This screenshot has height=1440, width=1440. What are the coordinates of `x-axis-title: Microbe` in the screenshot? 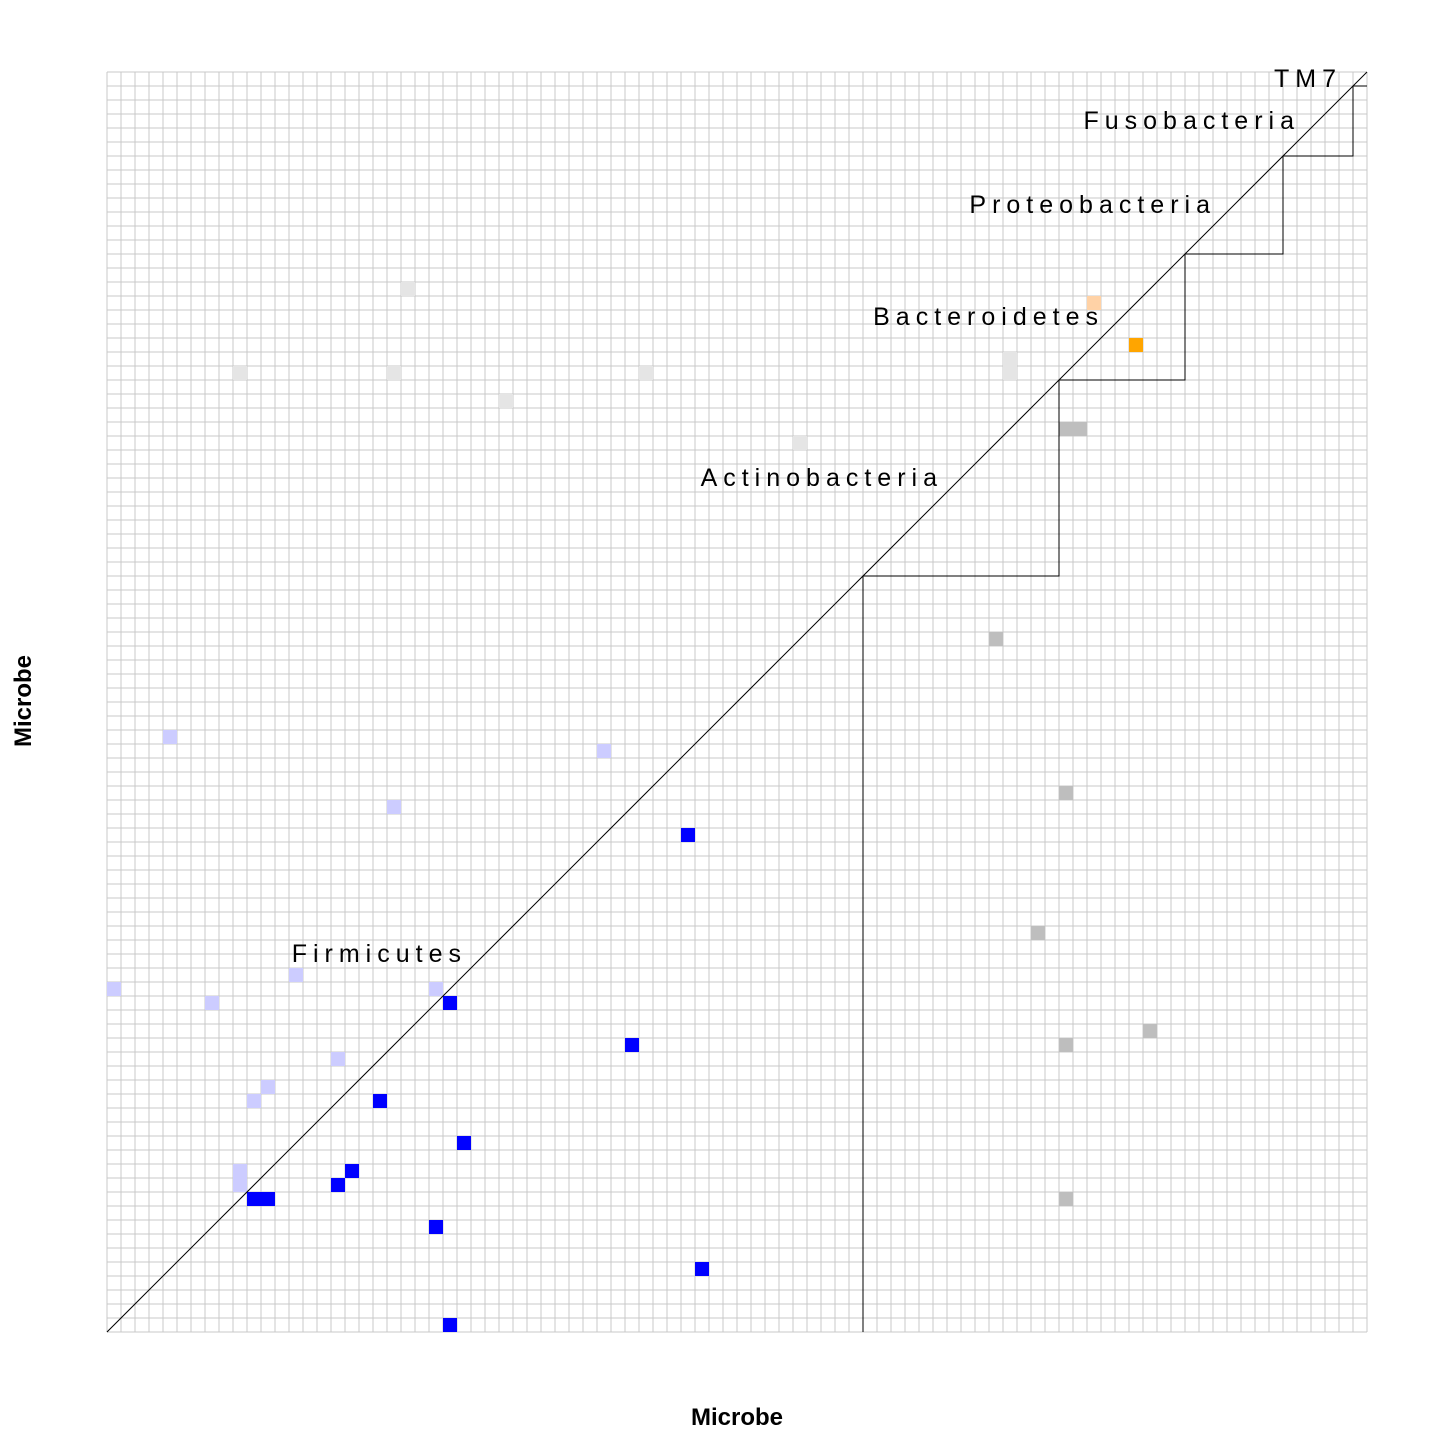 It's located at (737, 1417).